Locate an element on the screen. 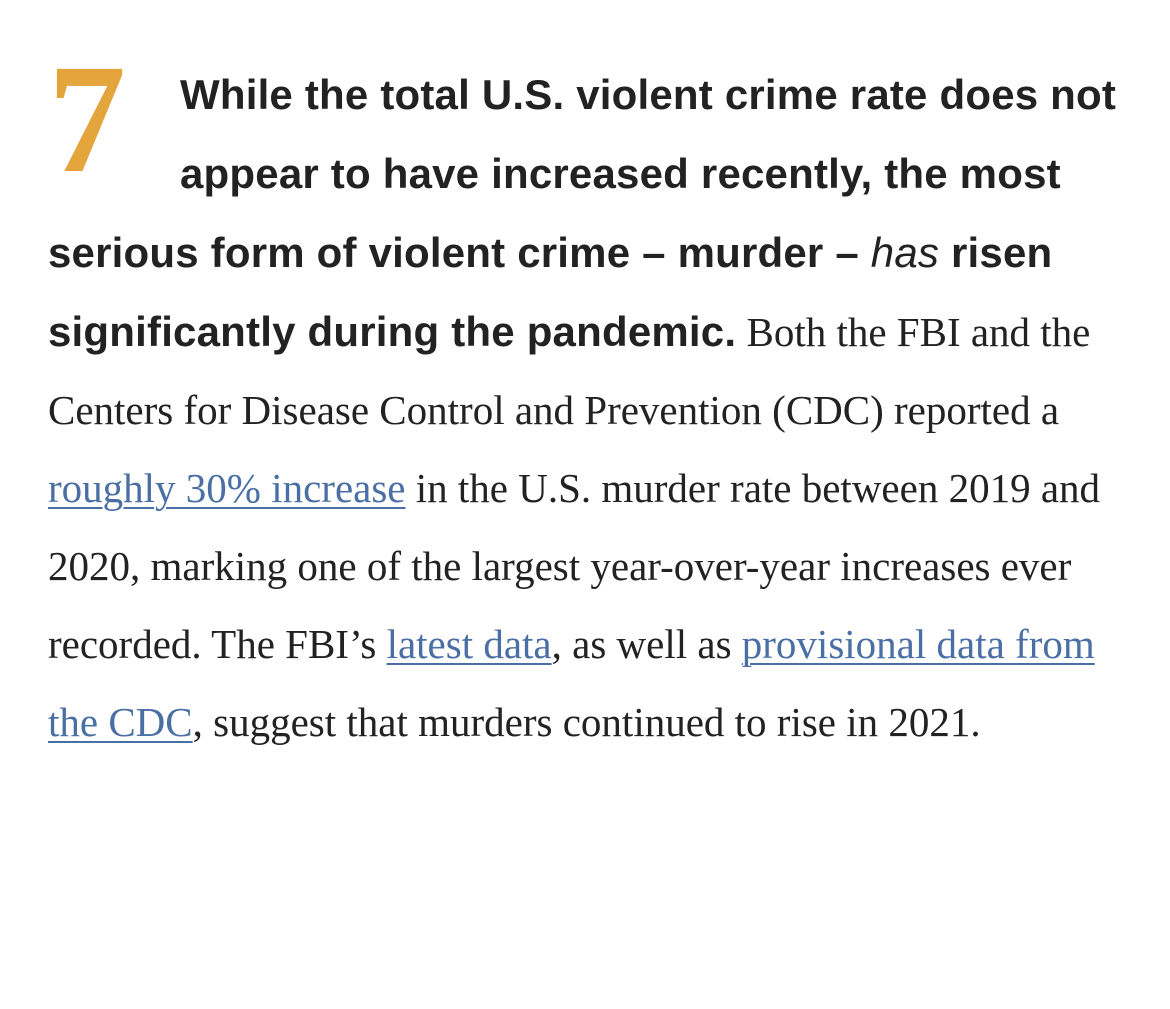  latest-data-link: latest data is located at coordinates (469, 644).